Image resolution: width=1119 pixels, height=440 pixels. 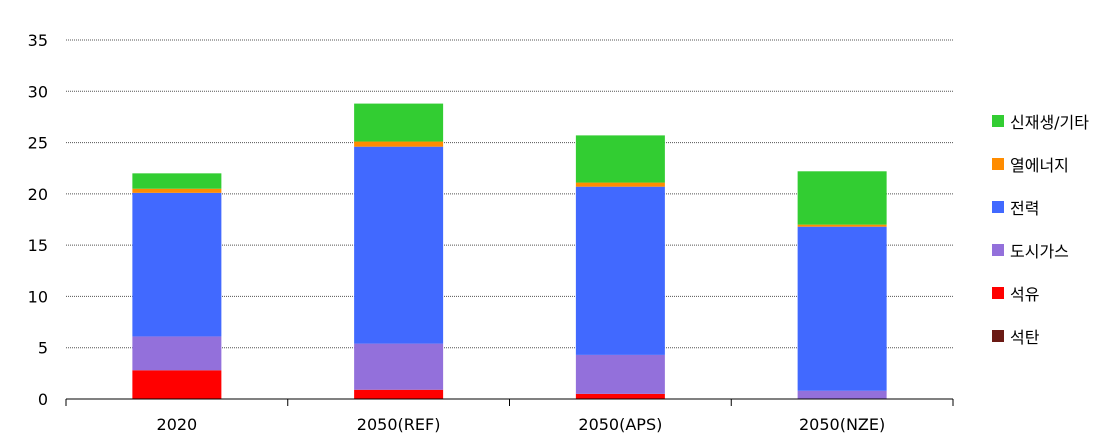 What do you see at coordinates (38, 245) in the screenshot?
I see `y-tick-label: 15` at bounding box center [38, 245].